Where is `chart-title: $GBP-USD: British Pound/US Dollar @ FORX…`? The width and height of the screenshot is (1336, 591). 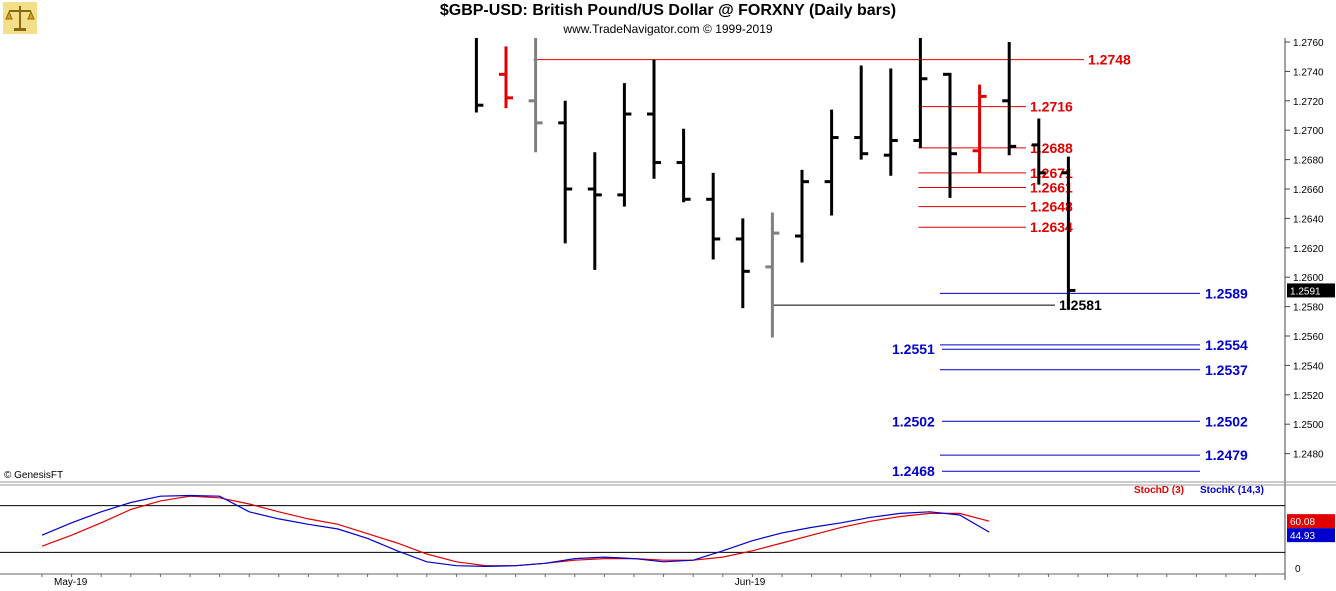
chart-title: $GBP-USD: British Pound/US Dollar @ FORX… is located at coordinates (668, 10).